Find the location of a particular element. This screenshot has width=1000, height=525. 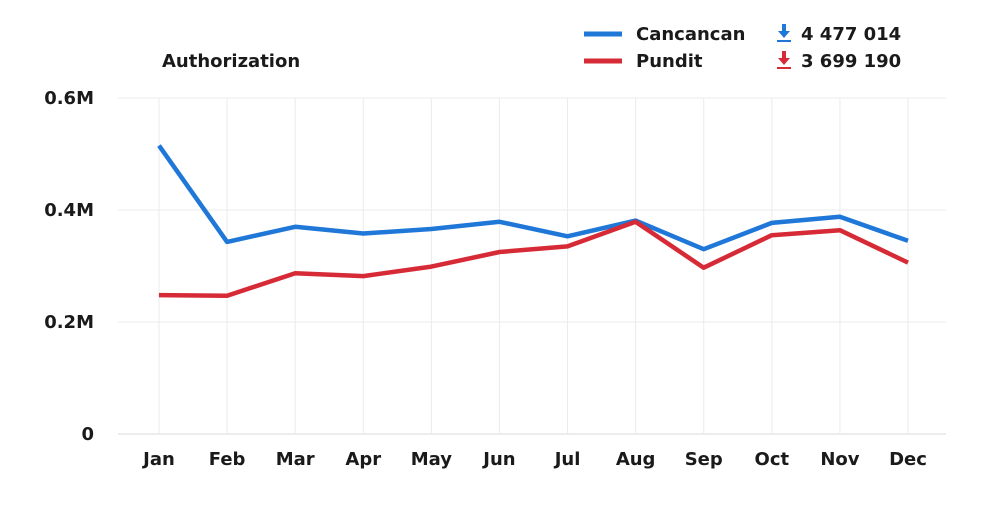

x-tick-label: Jul is located at coordinates (567, 459).